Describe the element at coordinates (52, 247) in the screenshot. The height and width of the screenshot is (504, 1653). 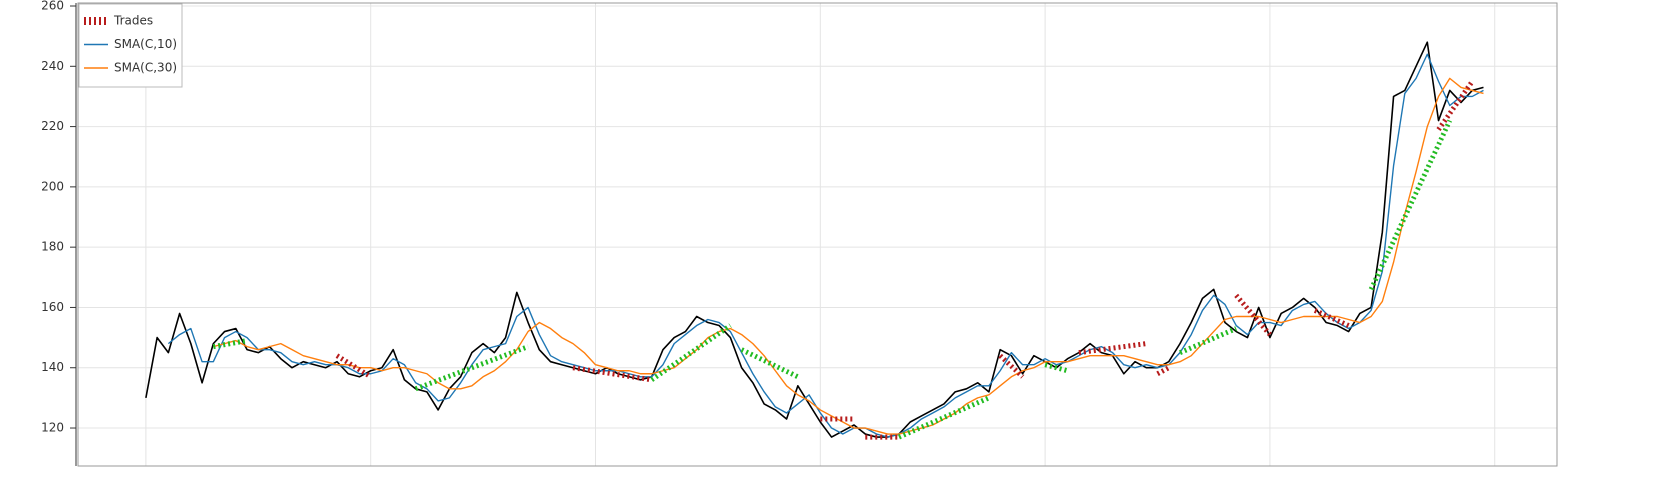
I see `y-tick-label: 180` at that location.